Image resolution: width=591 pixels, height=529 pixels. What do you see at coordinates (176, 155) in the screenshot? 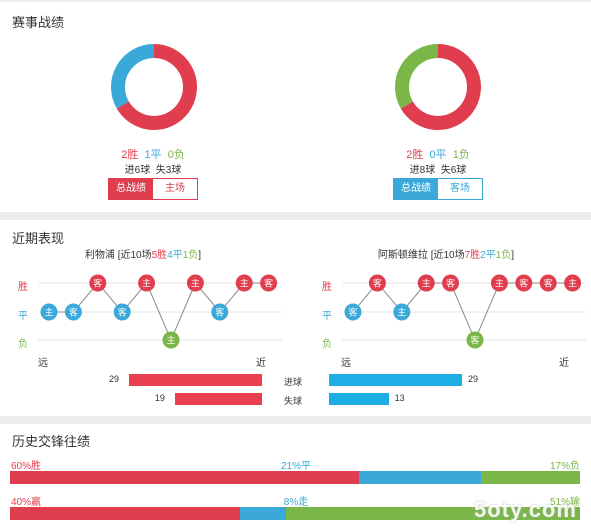
I see `home-losses: 0负` at bounding box center [176, 155].